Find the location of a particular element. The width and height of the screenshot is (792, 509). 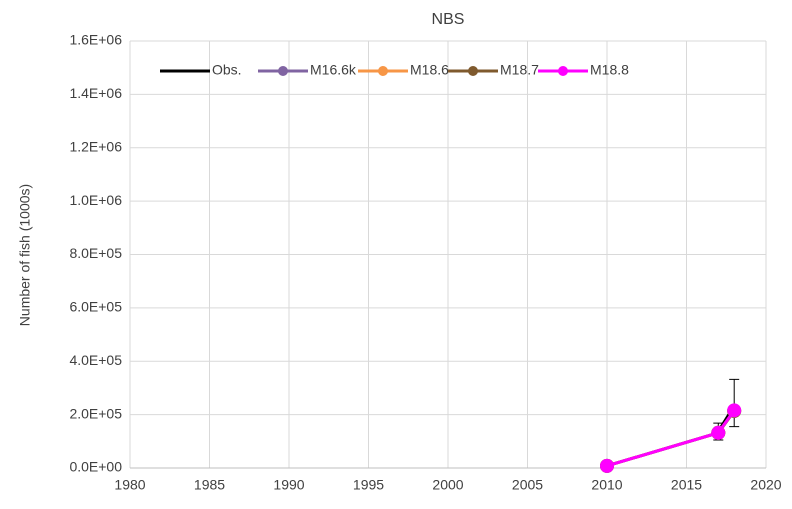

y-axis-label: Number of fish (1000s) is located at coordinates (25, 255).